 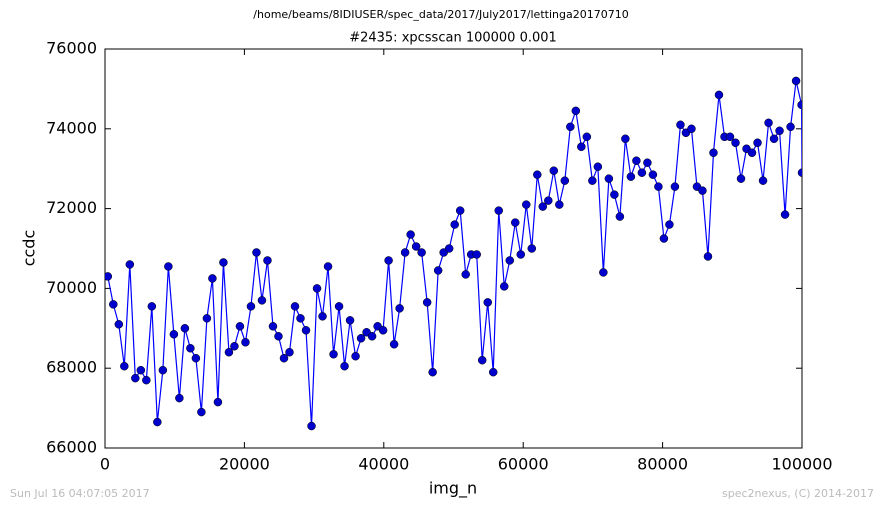 I want to click on x-tick-label: 80000, so click(x=662, y=464).